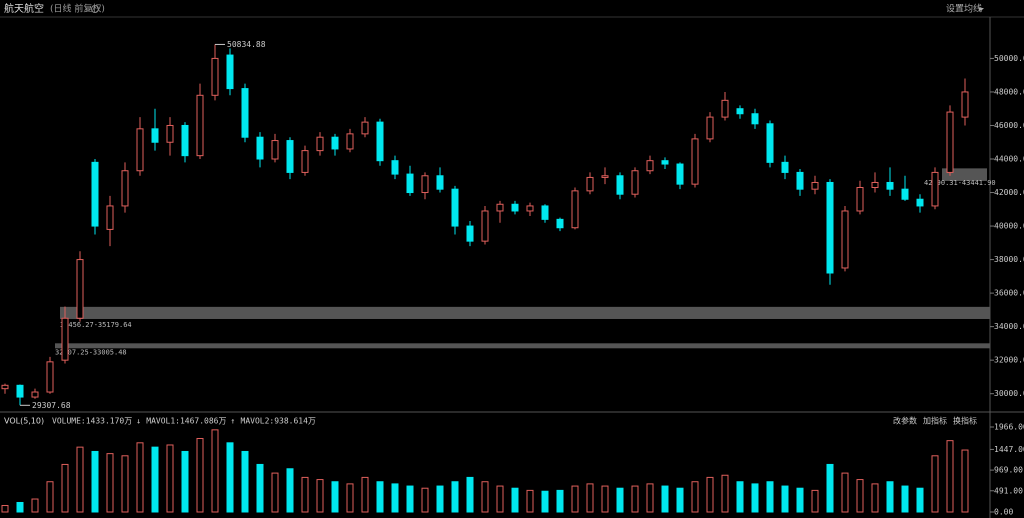  What do you see at coordinates (1009, 449) in the screenshot?
I see `y-tick-label: 1447.00` at bounding box center [1009, 449].